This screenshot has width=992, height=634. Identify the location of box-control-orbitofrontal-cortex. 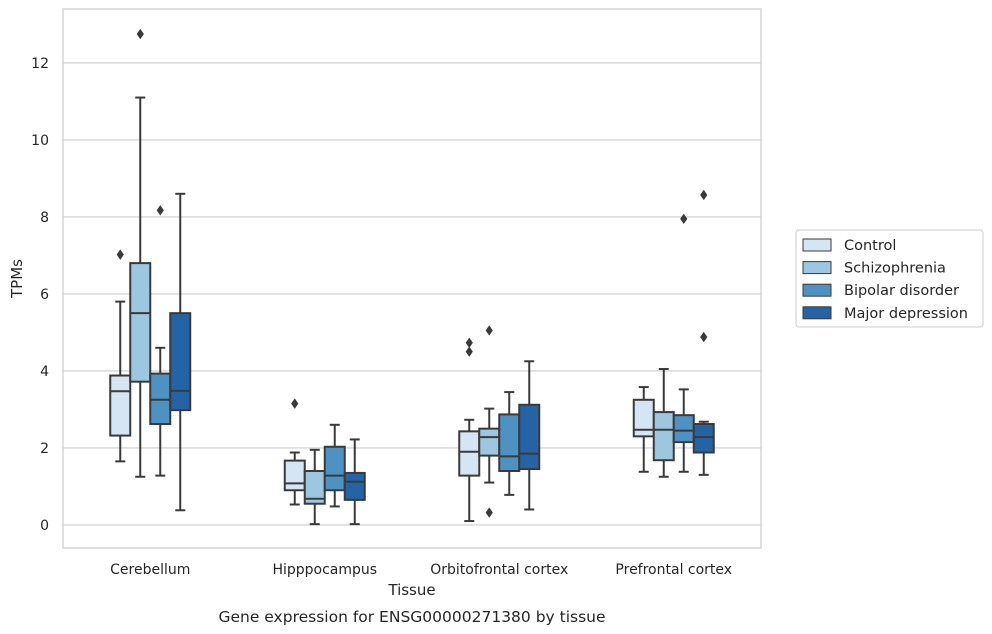
(469, 430).